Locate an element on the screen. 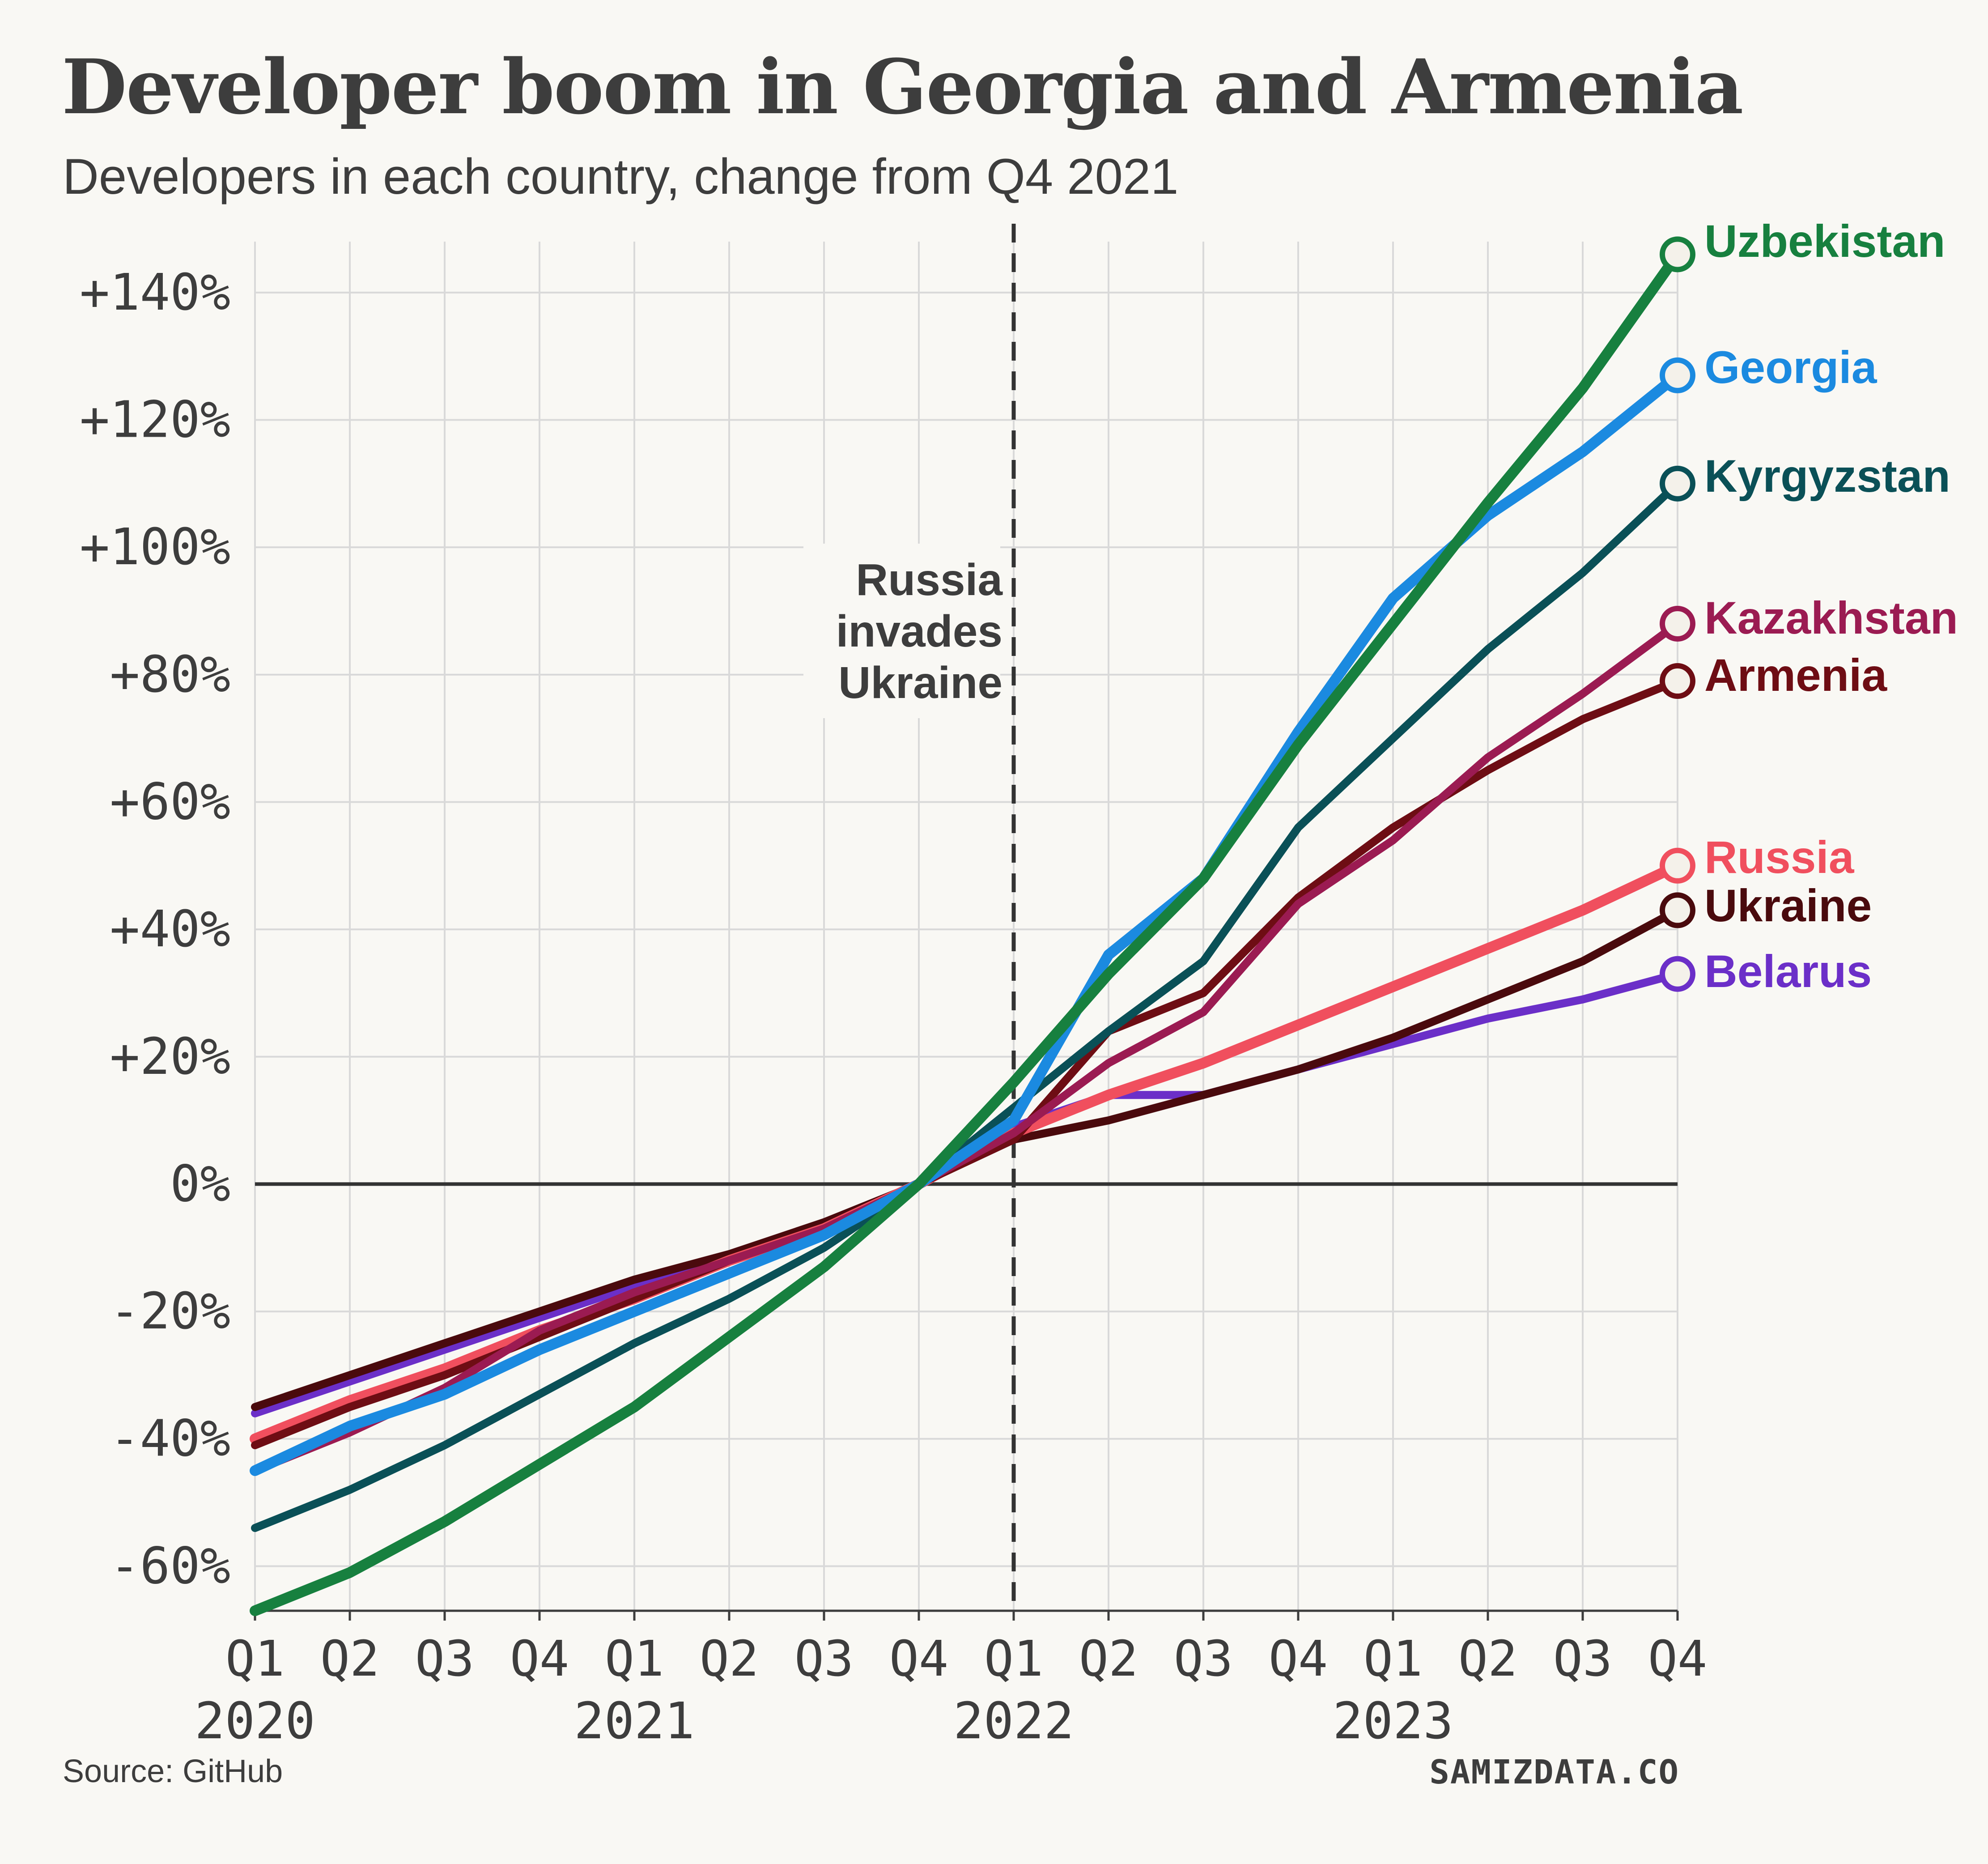 This screenshot has width=1988, height=1864. annotation-text: invades is located at coordinates (919, 631).